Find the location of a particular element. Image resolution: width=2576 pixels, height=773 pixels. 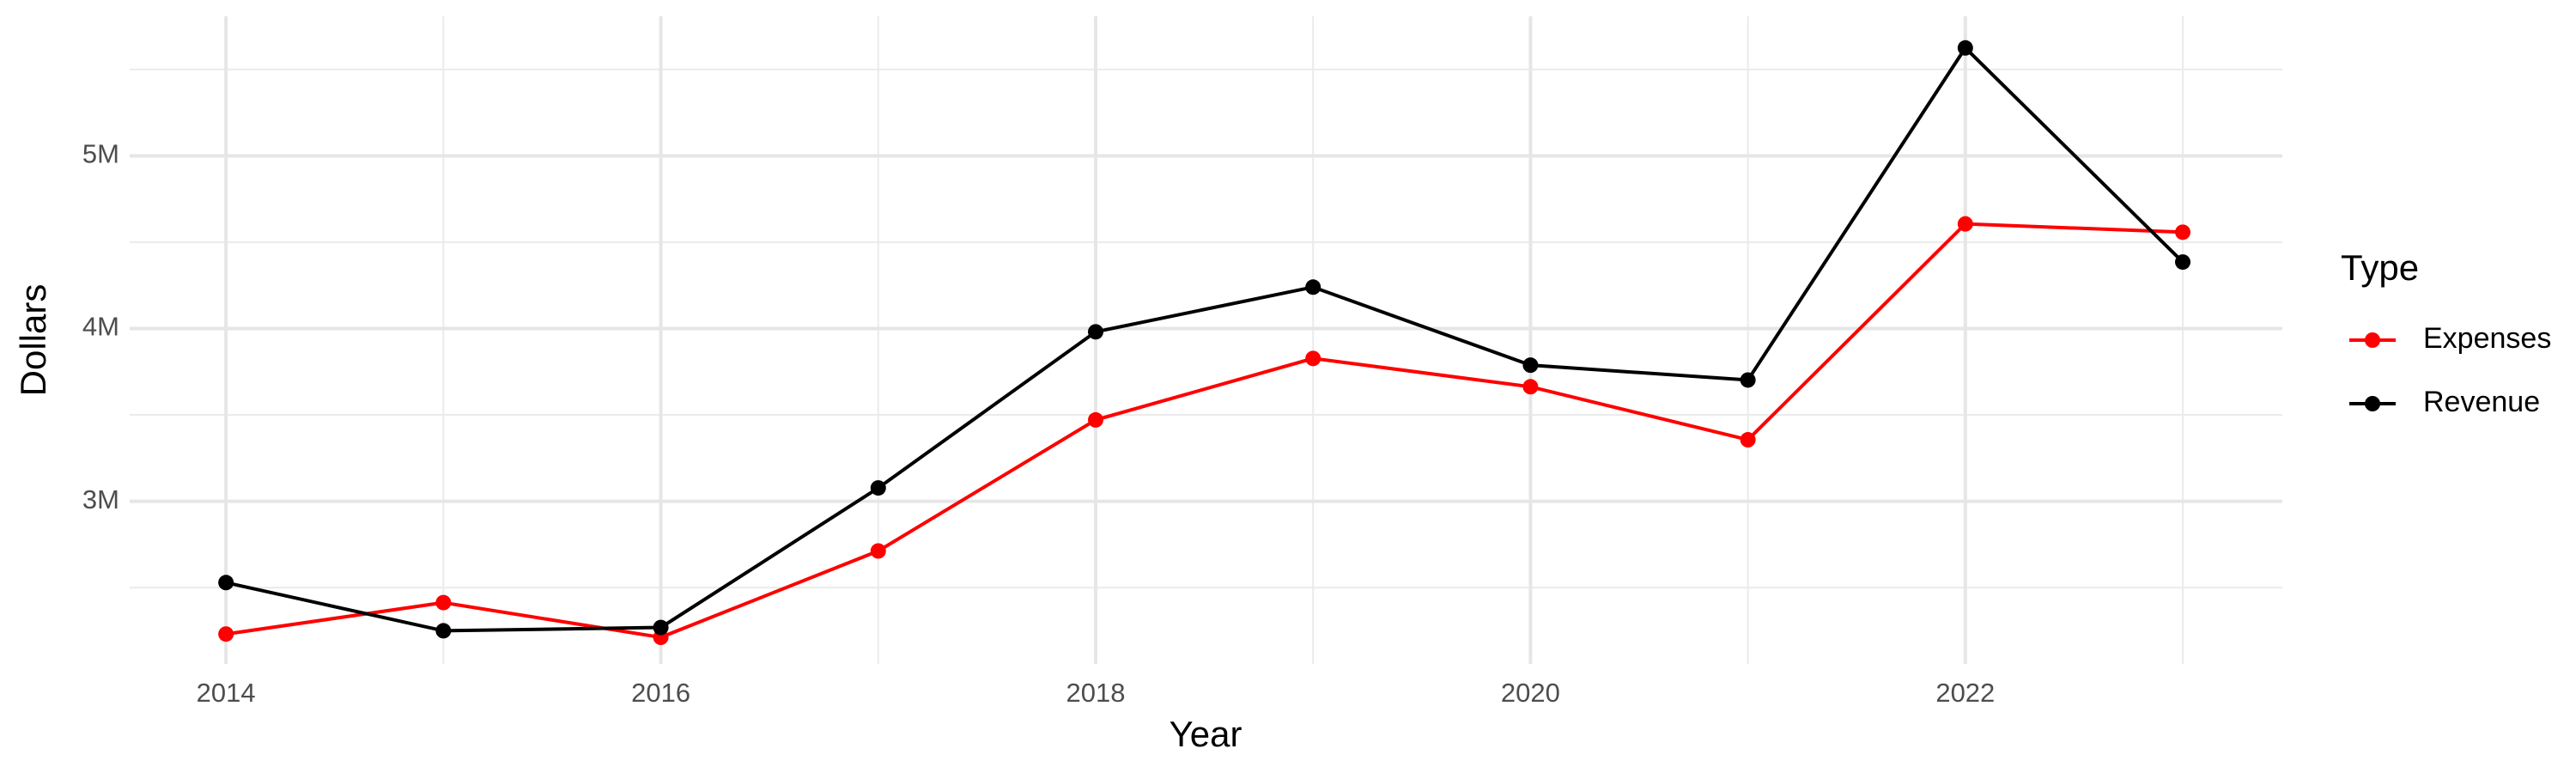

y-axis-label: Dollars is located at coordinates (33, 340).